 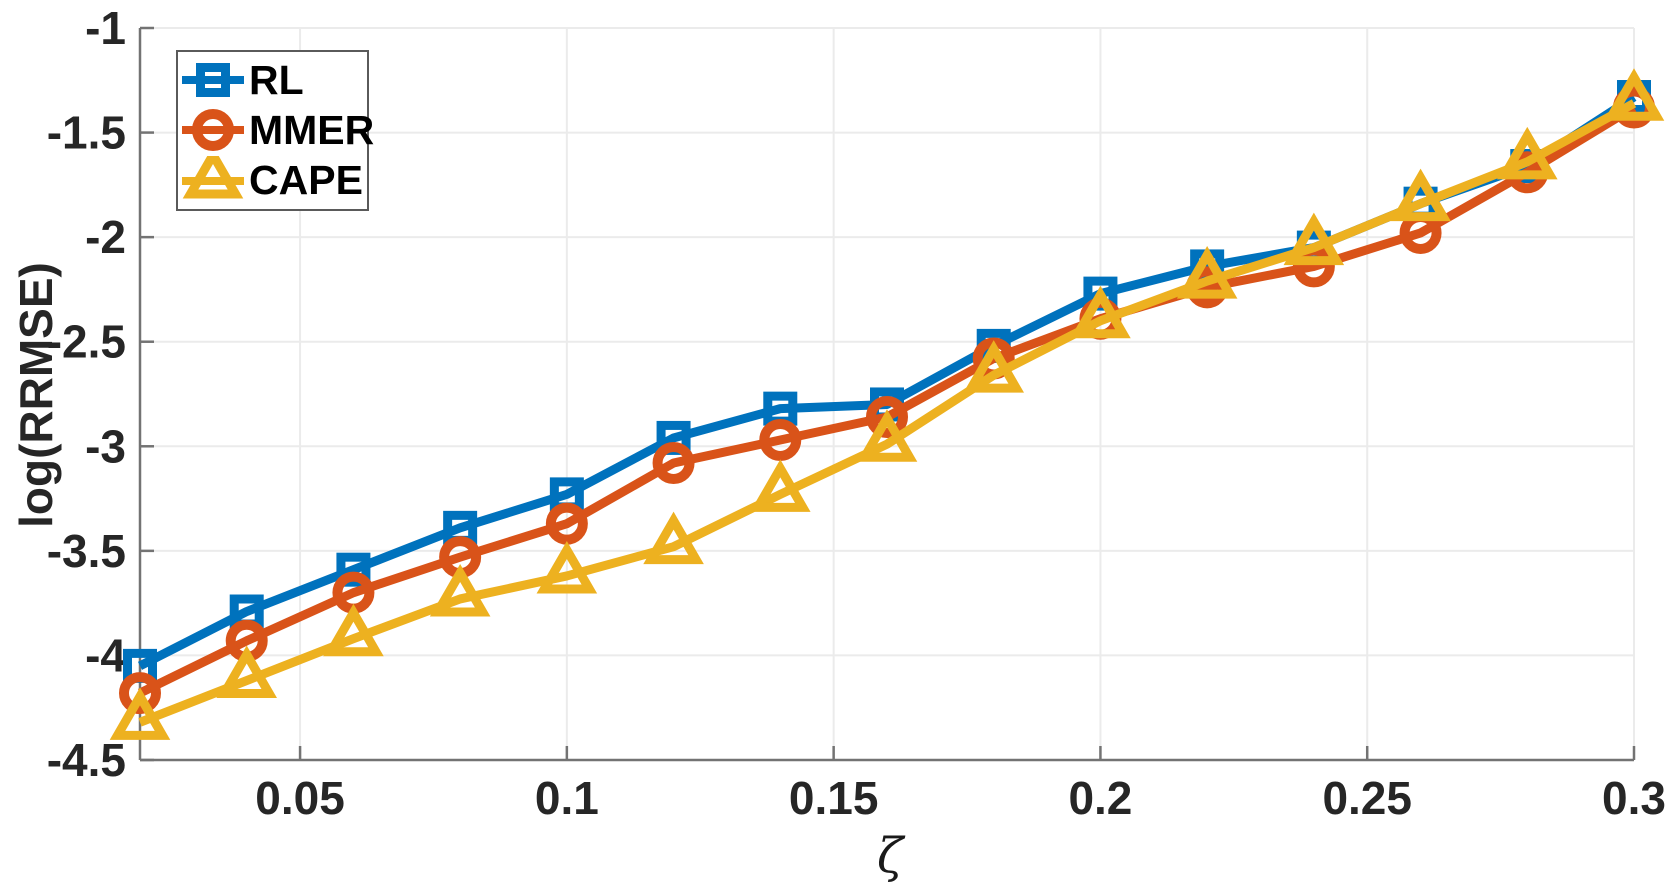 I want to click on x-tick-label: 0.15, so click(x=834, y=798).